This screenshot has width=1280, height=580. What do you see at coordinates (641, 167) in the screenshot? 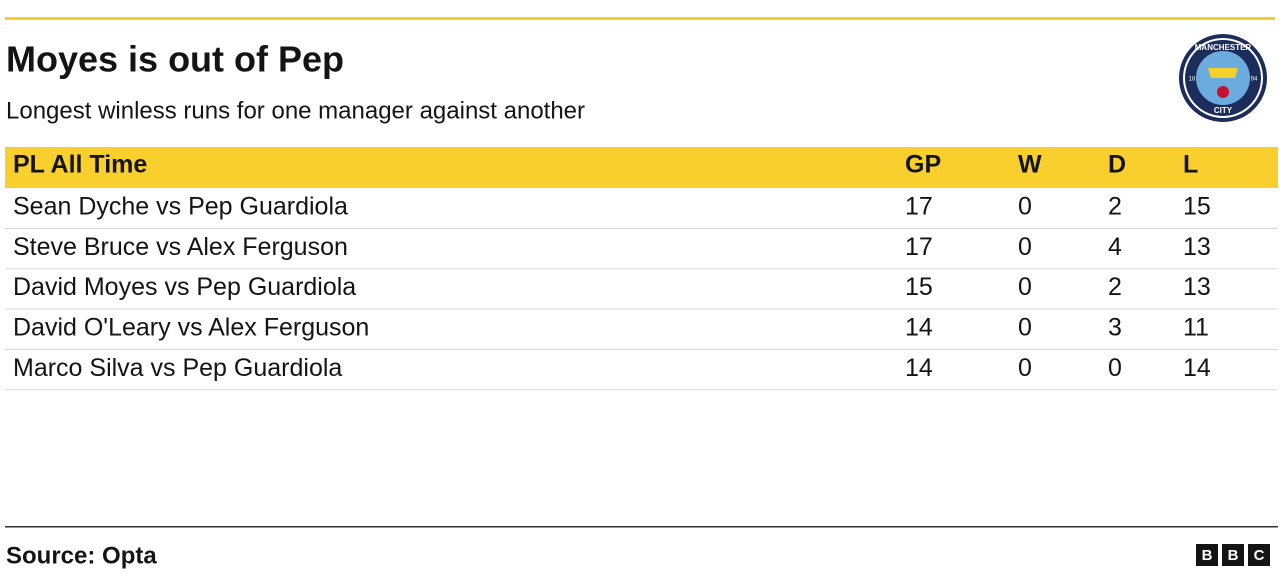
I see `header-bar` at bounding box center [641, 167].